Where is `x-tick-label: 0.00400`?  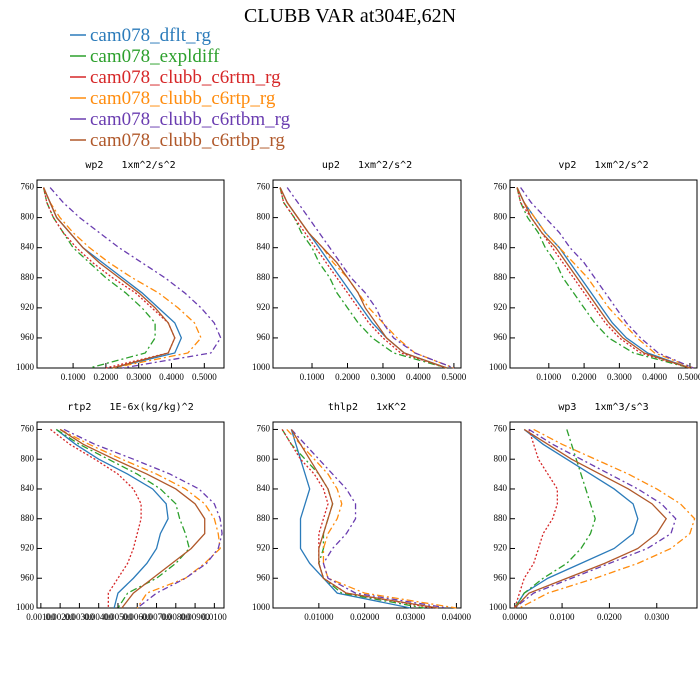 x-tick-label: 0.00400 is located at coordinates (99, 617).